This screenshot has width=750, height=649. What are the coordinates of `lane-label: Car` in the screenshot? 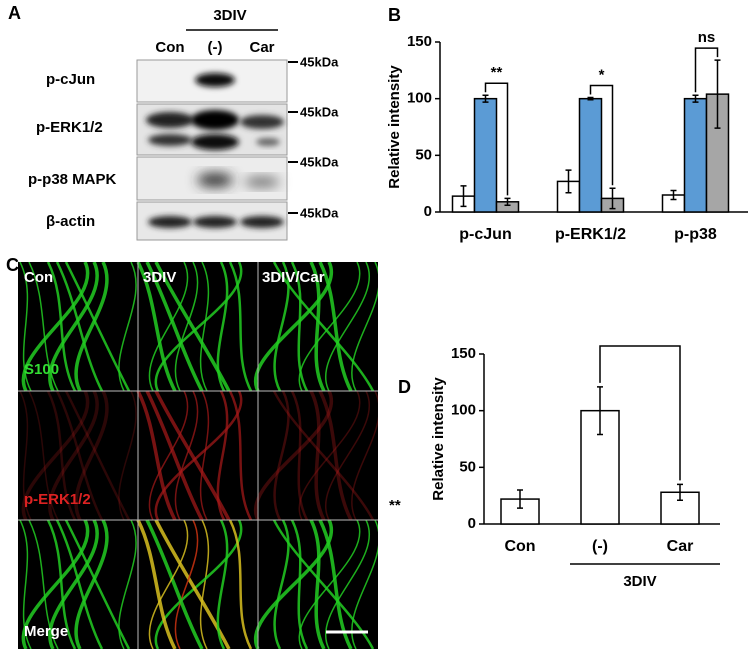 It's located at (261, 47).